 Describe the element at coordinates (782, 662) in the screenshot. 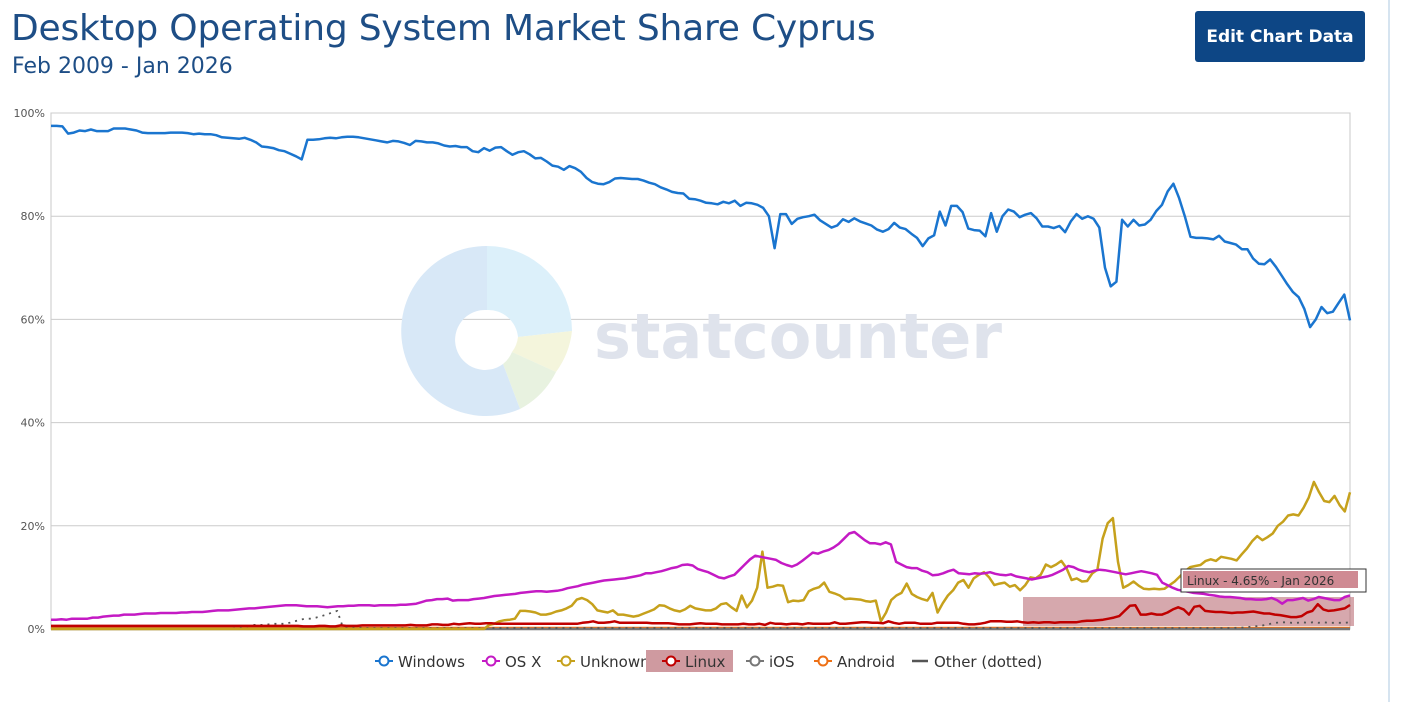

I see `legend-label: iOS` at that location.